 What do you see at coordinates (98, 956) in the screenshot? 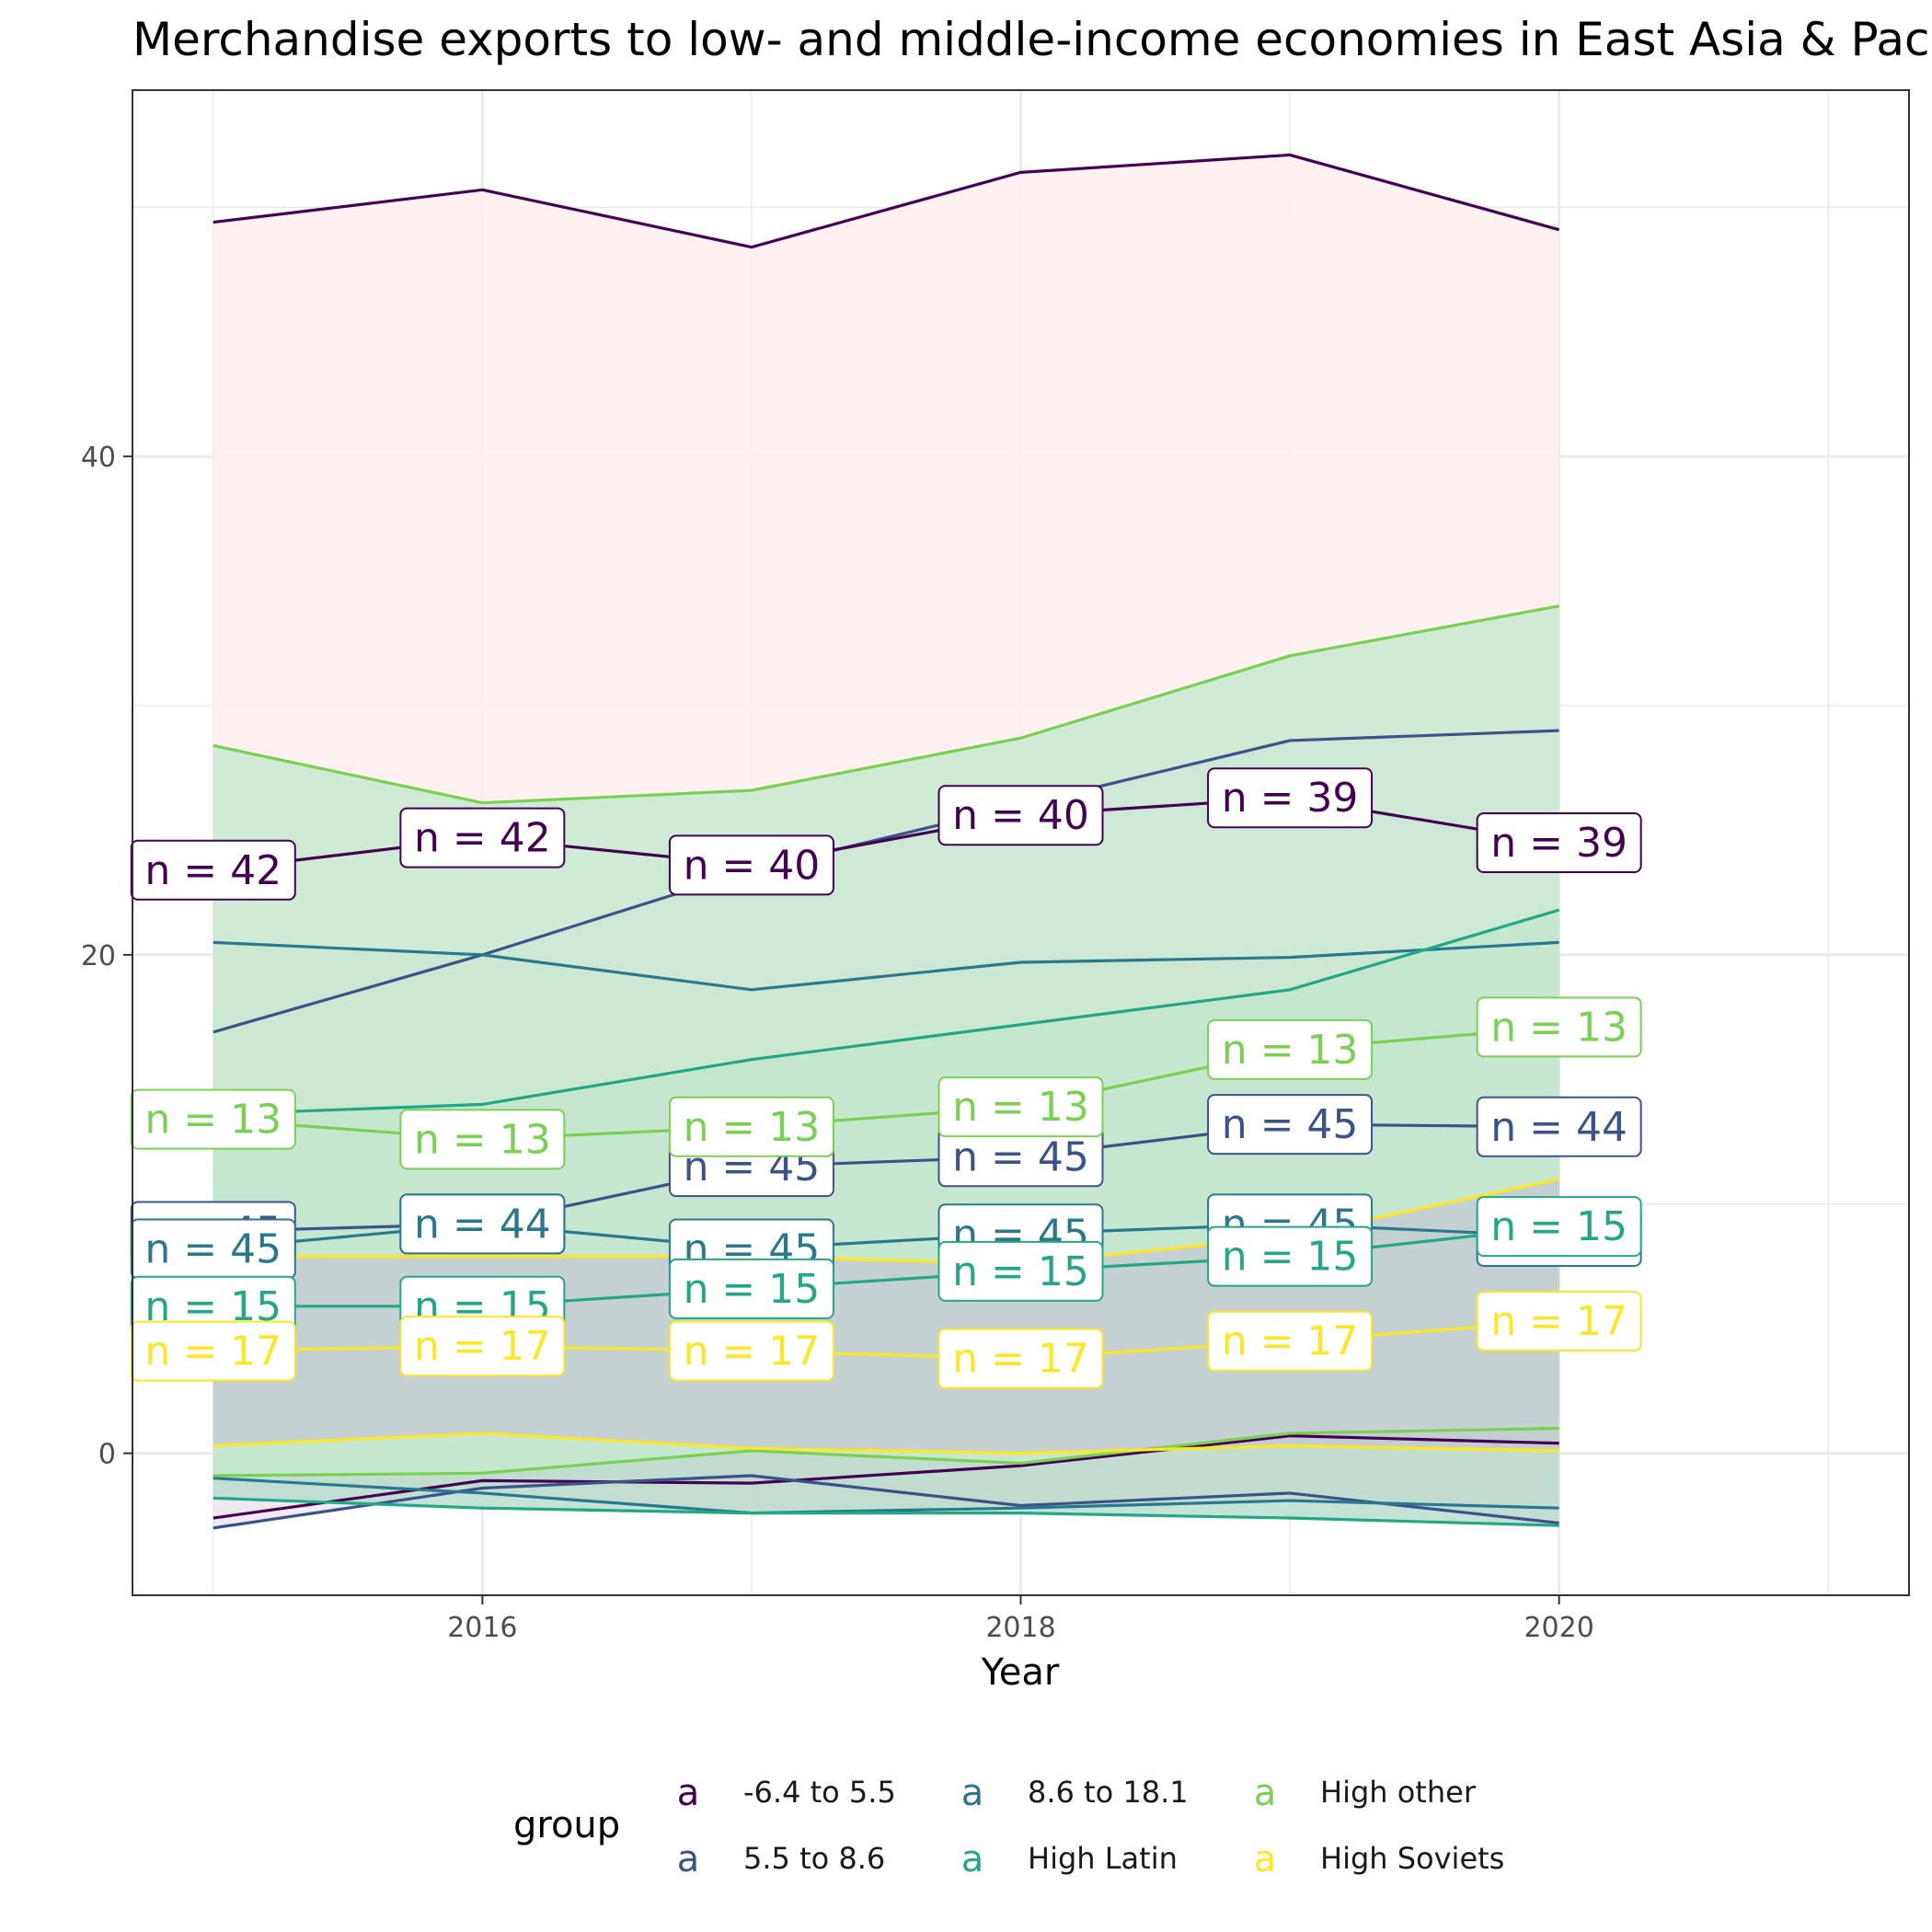
I see `y-tick-label: 20` at bounding box center [98, 956].